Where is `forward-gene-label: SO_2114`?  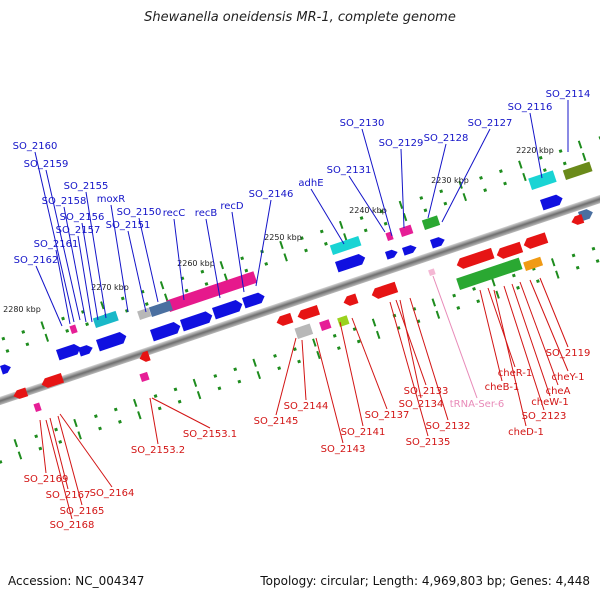 forward-gene-label: SO_2114 is located at coordinates (568, 94).